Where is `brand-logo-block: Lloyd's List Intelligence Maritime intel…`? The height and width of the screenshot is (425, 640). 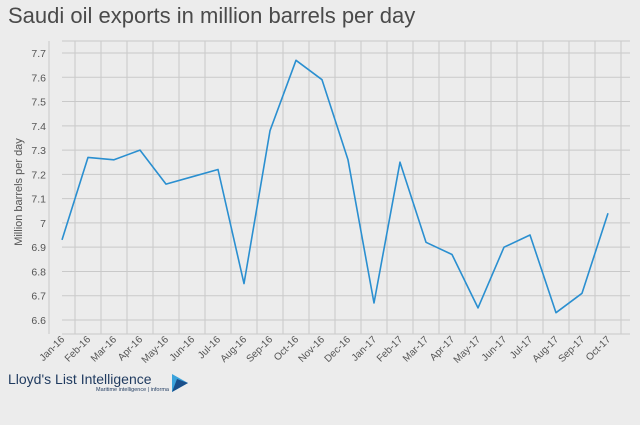
brand-logo-block: Lloyd's List Intelligence Maritime intel… is located at coordinates (98, 382).